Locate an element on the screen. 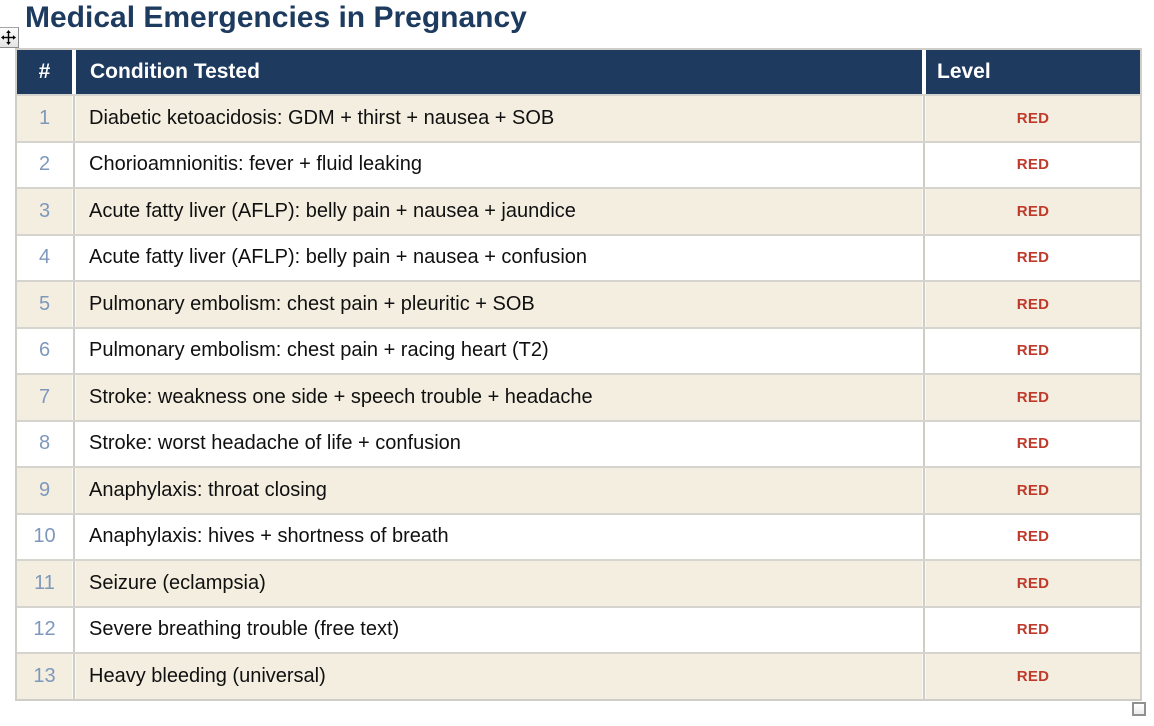  condition-text: Severe breathing trouble (free text) is located at coordinates (244, 629).